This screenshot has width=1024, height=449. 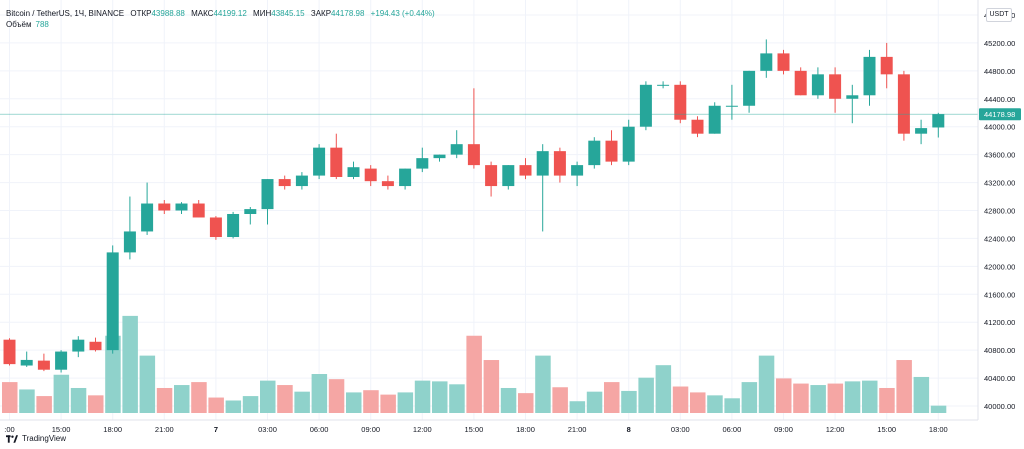 I want to click on time-tick-label: 21:00, so click(x=577, y=429).